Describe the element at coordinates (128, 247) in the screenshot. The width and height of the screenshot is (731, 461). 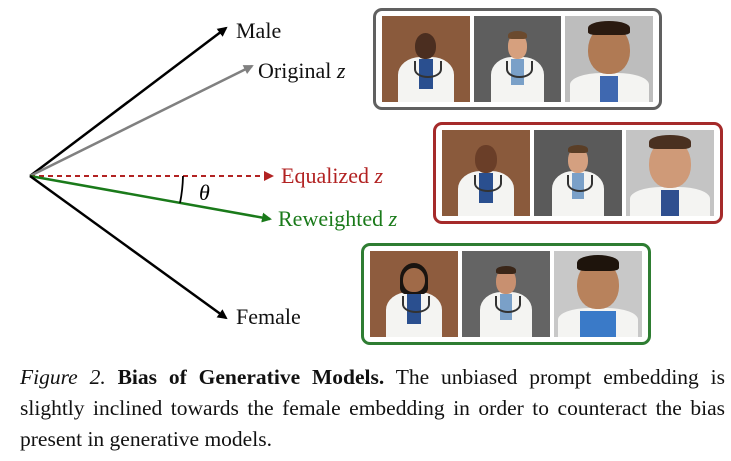
I see `female-arrow` at that location.